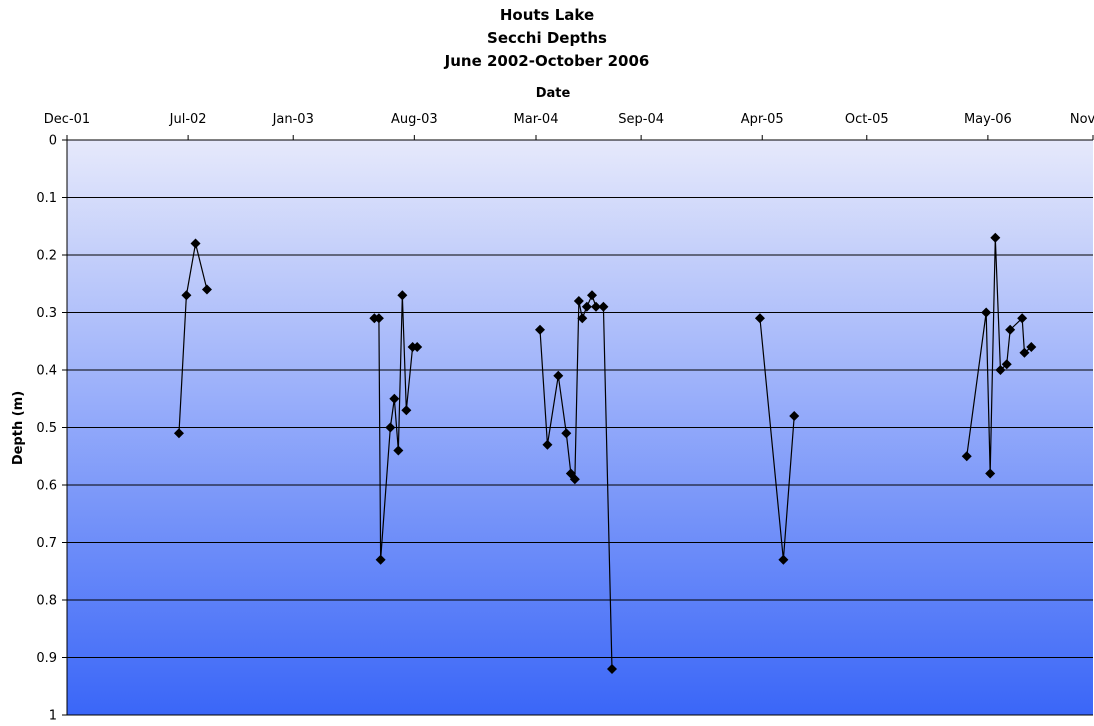 The height and width of the screenshot is (726, 1094). I want to click on y-axis-ticks: 0 0.1 0.2 0.3 0.4 0.5 0.6 0.7 0.8 0.9 1, so click(51, 429).